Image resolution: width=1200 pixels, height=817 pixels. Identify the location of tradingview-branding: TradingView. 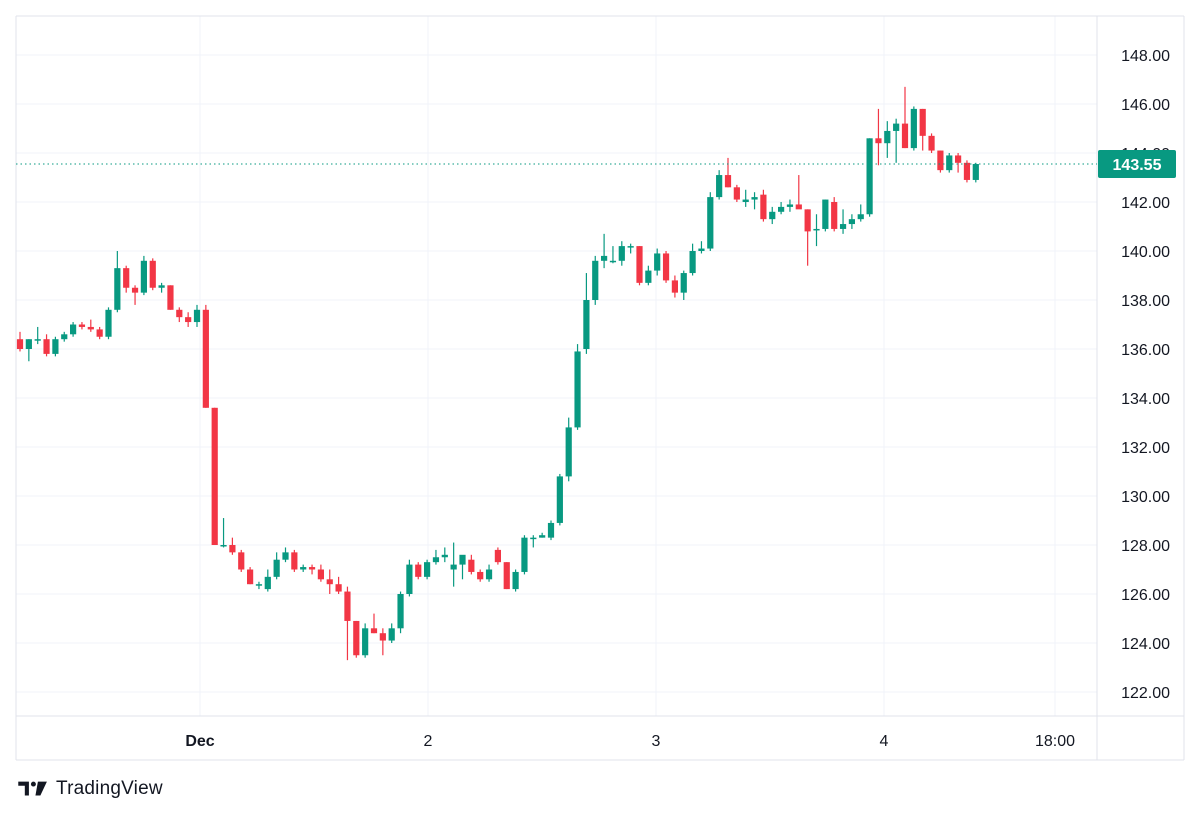
(90, 789).